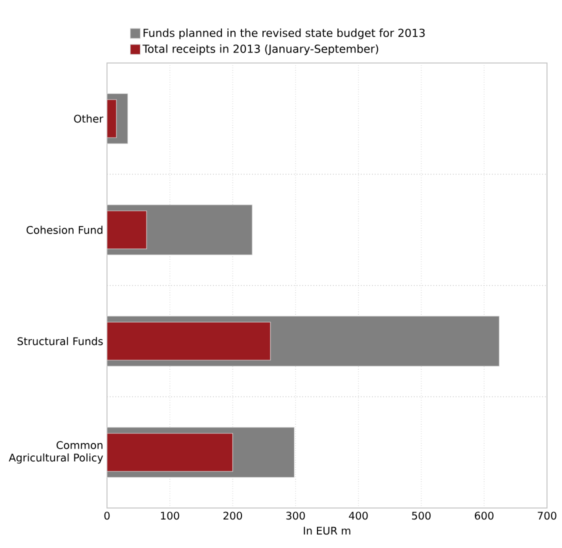  I want to click on x-tick-label: 100, so click(170, 516).